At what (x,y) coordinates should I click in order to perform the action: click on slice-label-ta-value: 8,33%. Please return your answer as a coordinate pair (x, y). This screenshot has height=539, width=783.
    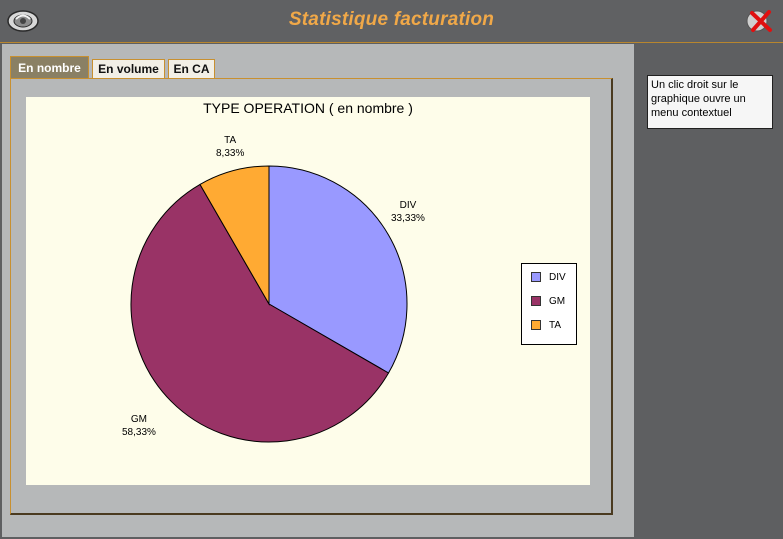
    Looking at the image, I should click on (230, 153).